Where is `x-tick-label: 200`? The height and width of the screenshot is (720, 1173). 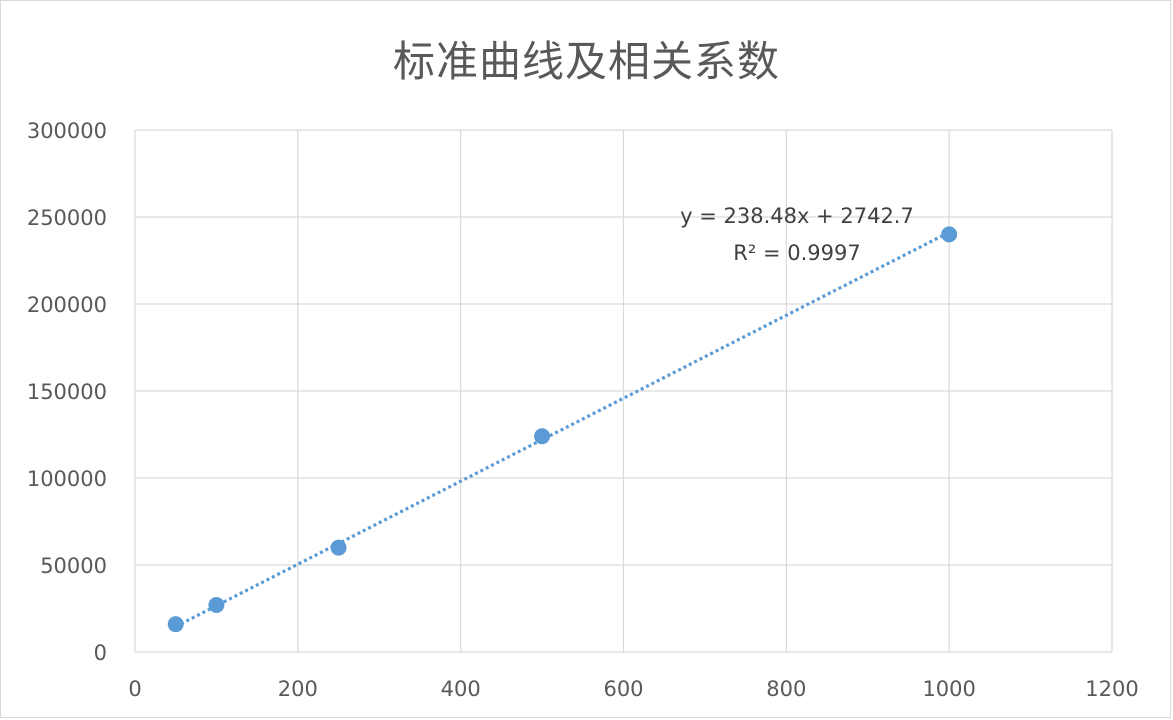 x-tick-label: 200 is located at coordinates (298, 689).